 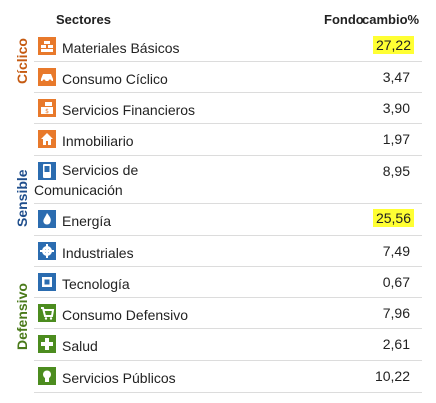 I want to click on sector-label: Servicios Financieros, so click(x=129, y=110).